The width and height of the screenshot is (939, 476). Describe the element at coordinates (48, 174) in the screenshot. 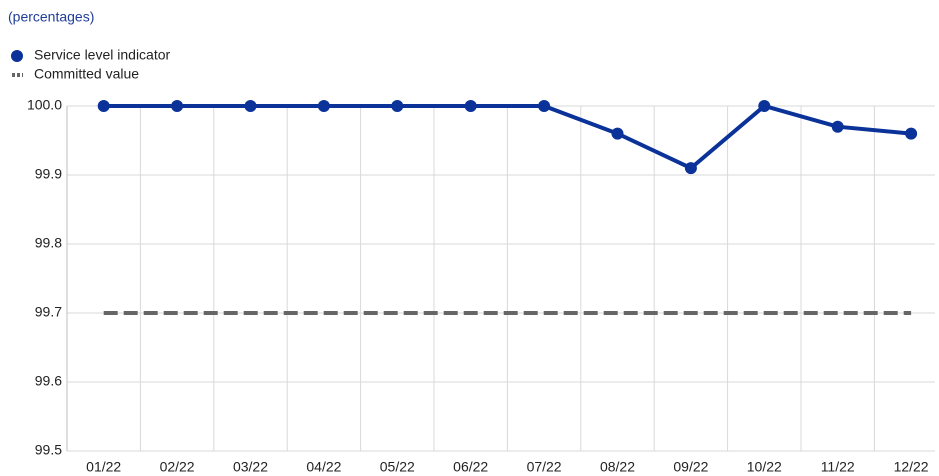

I see `y-tick-label: 99.9` at that location.